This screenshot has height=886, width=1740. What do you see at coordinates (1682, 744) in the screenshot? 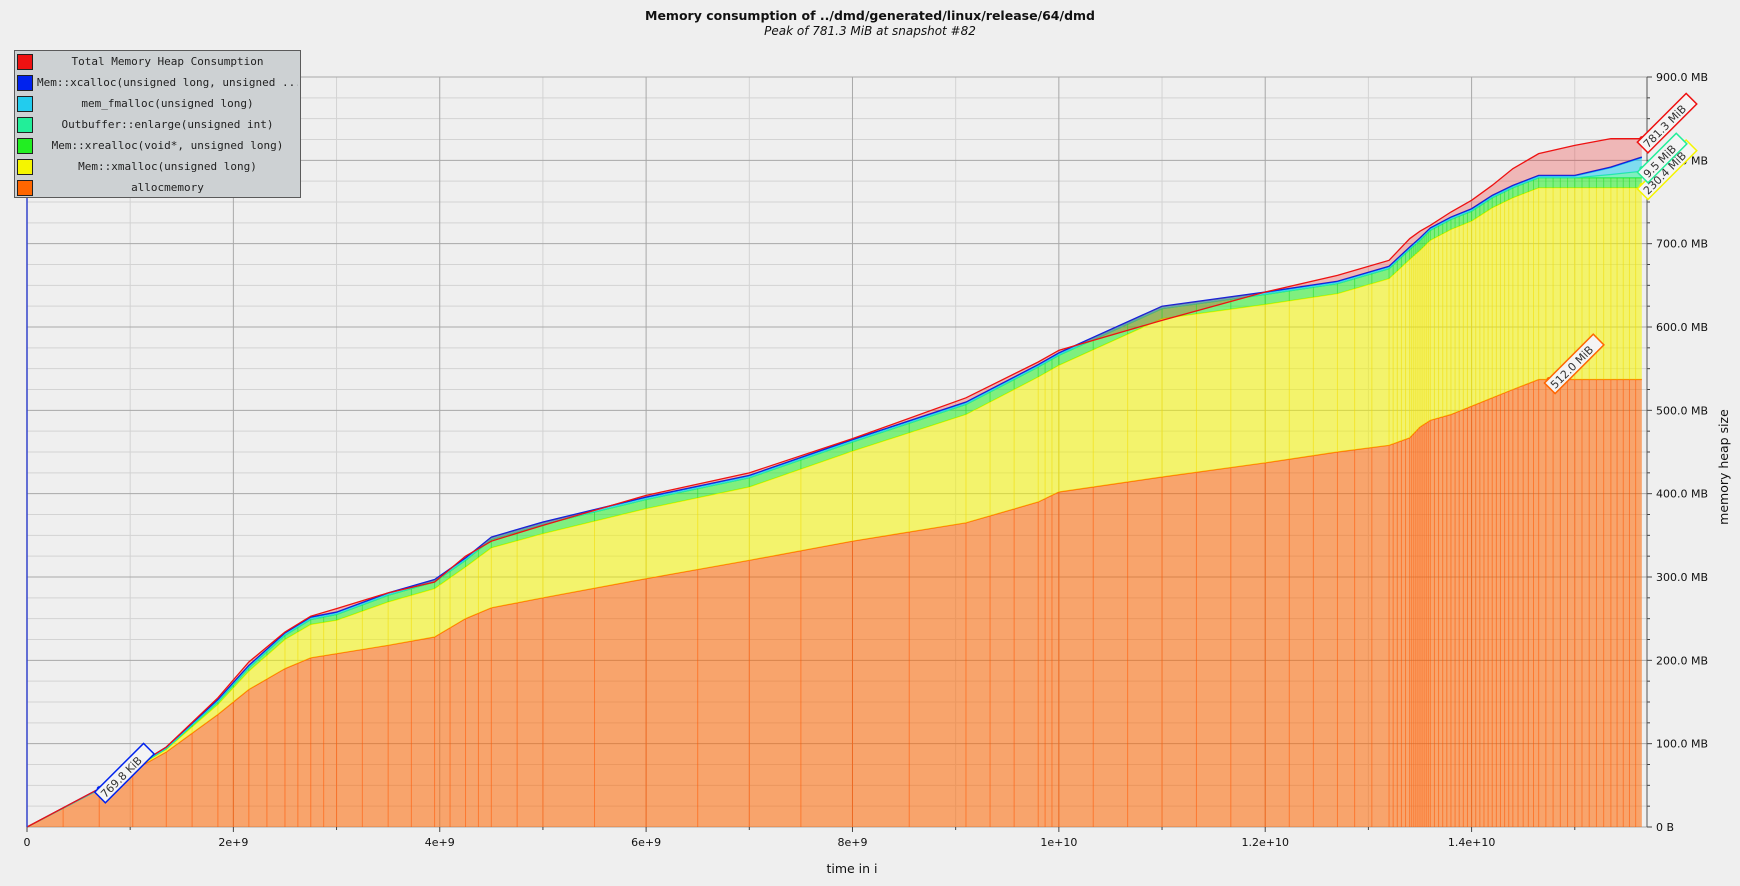
I see `y-tick-label: 100.0 MB` at bounding box center [1682, 744].